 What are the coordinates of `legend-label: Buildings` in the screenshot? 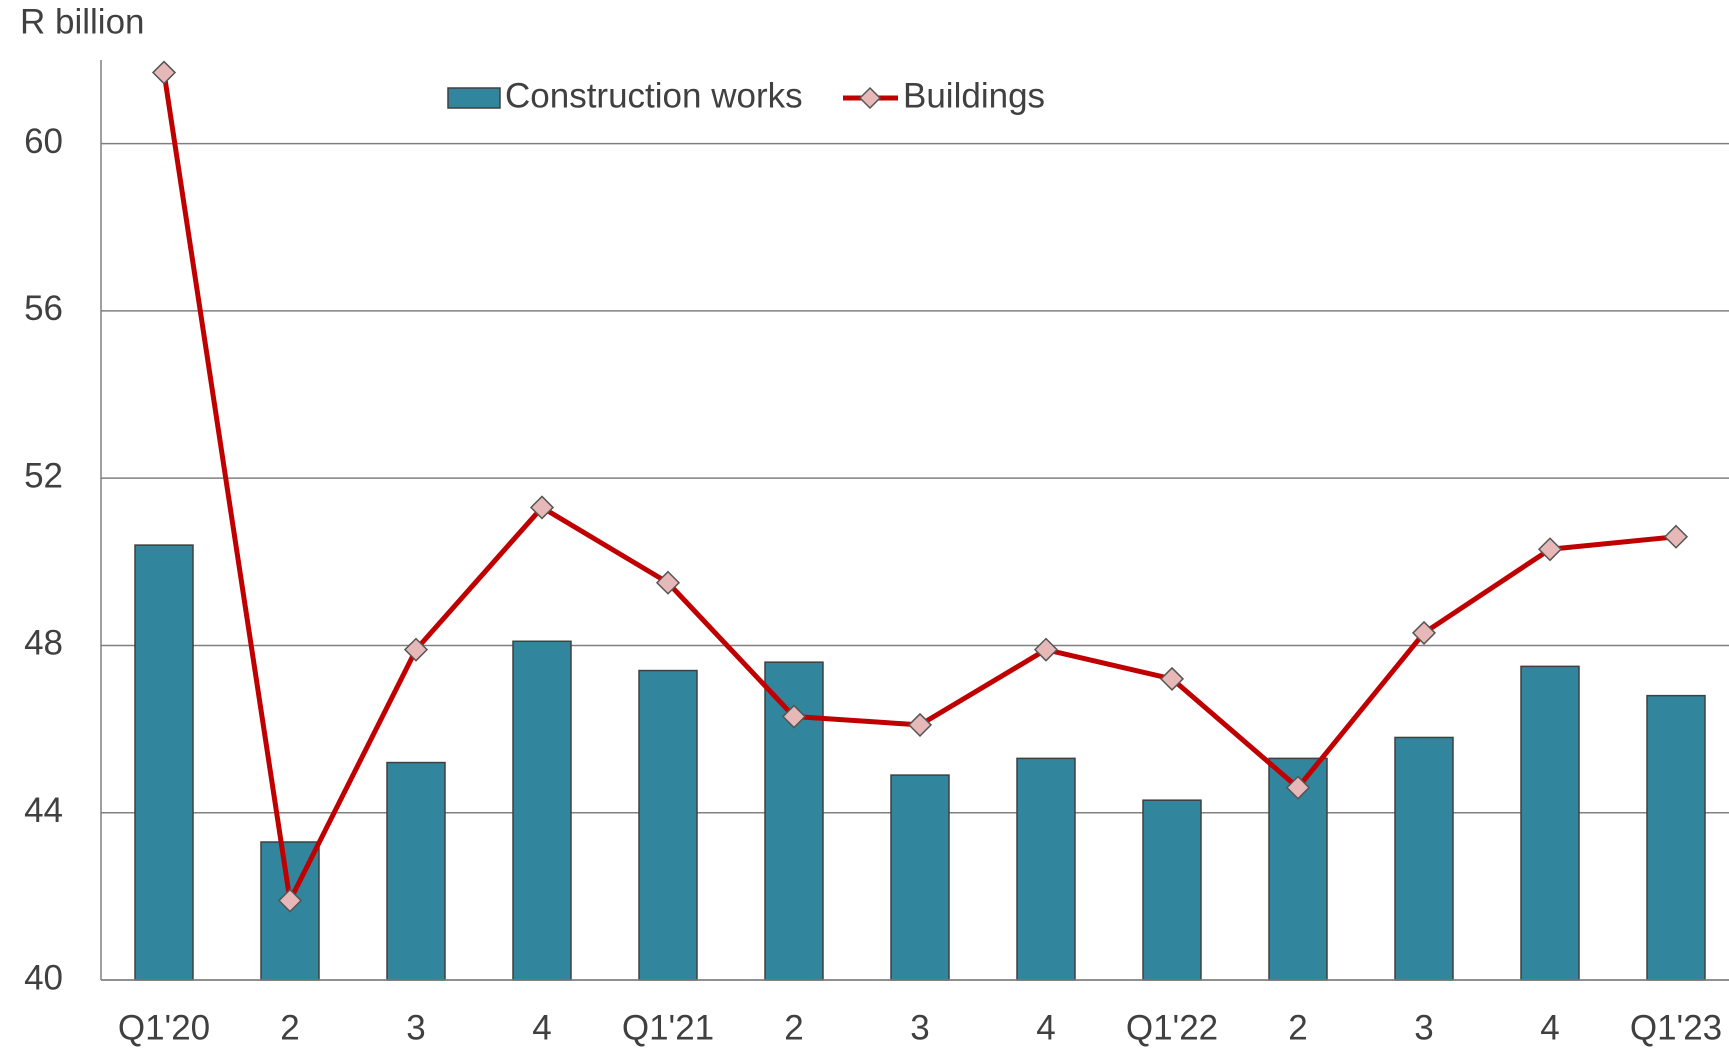 It's located at (974, 95).